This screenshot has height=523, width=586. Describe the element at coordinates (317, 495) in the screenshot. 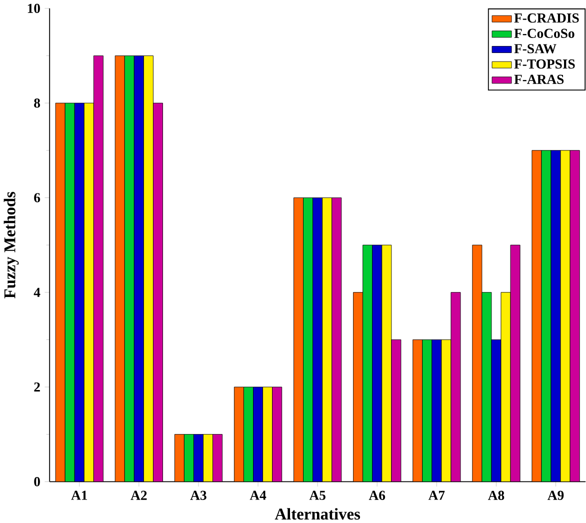

I see `x-tick-label: A5` at that location.